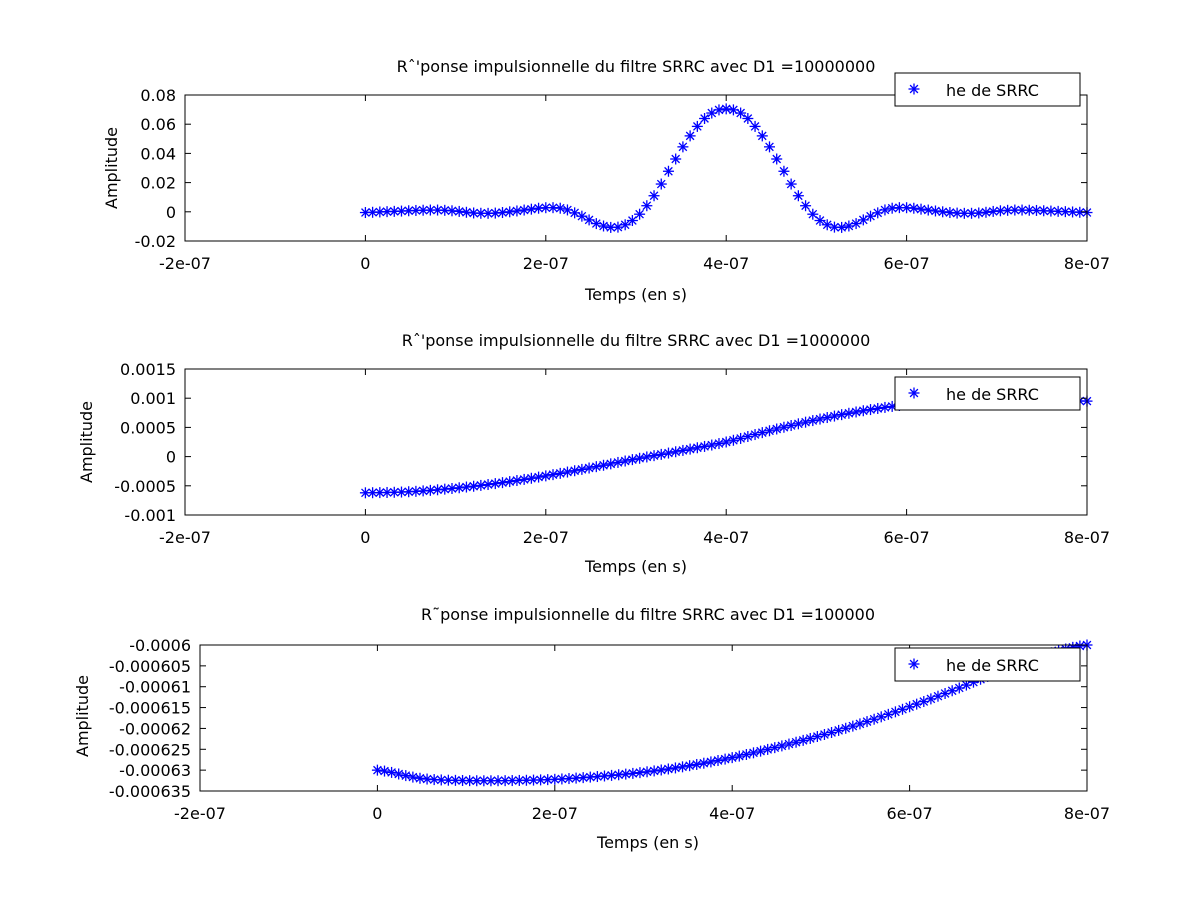 This screenshot has height=900, width=1200. What do you see at coordinates (158, 95) in the screenshot?
I see `y-tick-label: 0.08` at bounding box center [158, 95].